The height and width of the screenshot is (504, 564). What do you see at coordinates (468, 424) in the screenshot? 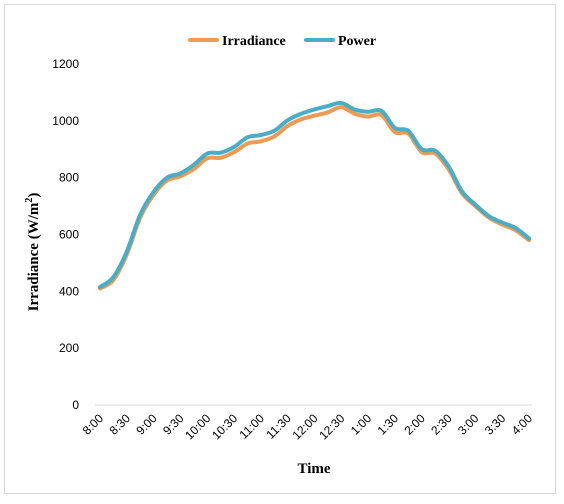
I see `x-tick-label: 3:00` at bounding box center [468, 424].